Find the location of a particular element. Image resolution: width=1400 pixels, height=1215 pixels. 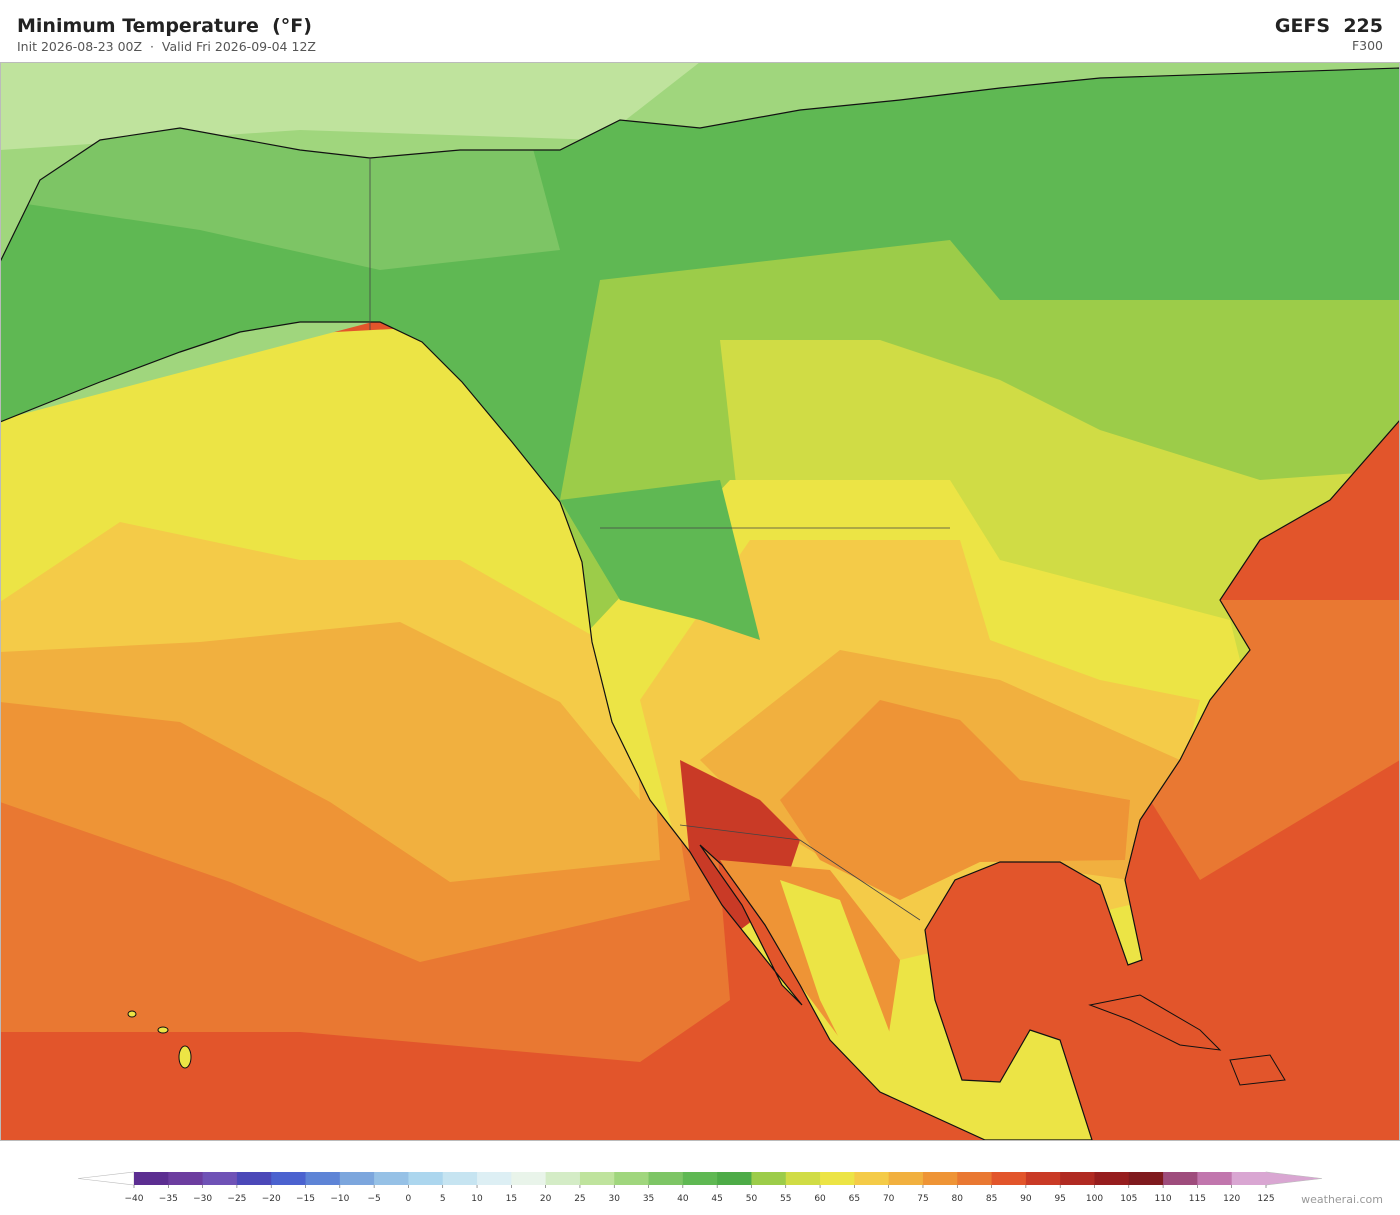

colorbar-label: −35 is located at coordinates (168, 1199).